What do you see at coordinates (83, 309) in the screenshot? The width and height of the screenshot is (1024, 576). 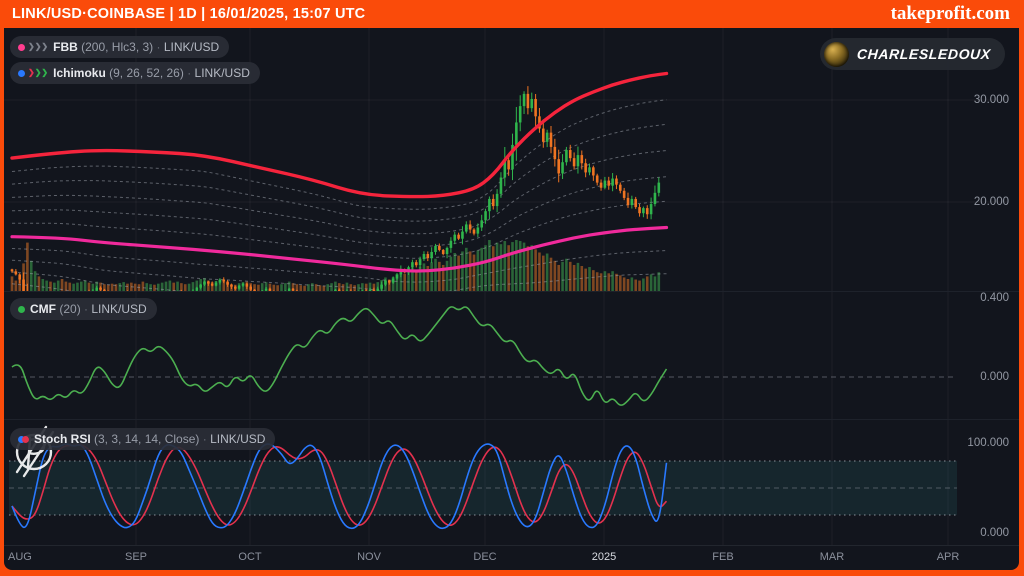 I see `legend-cmf: CMF (20) · LINK/USD` at bounding box center [83, 309].